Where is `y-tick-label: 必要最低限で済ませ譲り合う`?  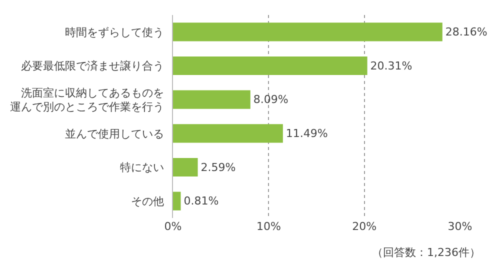 y-tick-label: 必要最低限で済ませ譲り合う is located at coordinates (92, 66).